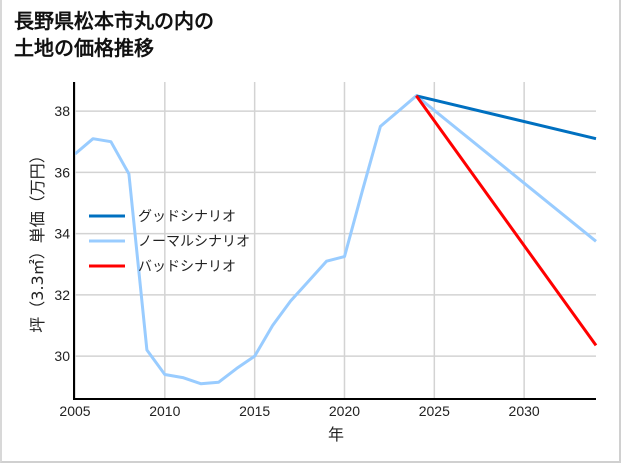 The image size is (621, 465). What do you see at coordinates (62, 172) in the screenshot?
I see `y-tick-label: 36` at bounding box center [62, 172].